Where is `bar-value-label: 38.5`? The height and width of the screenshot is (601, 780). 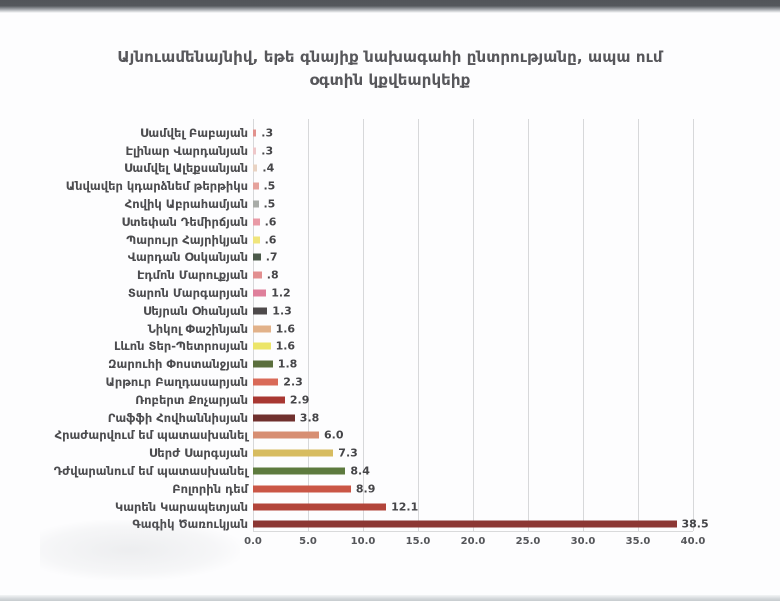
bar-value-label: 38.5 is located at coordinates (695, 524).